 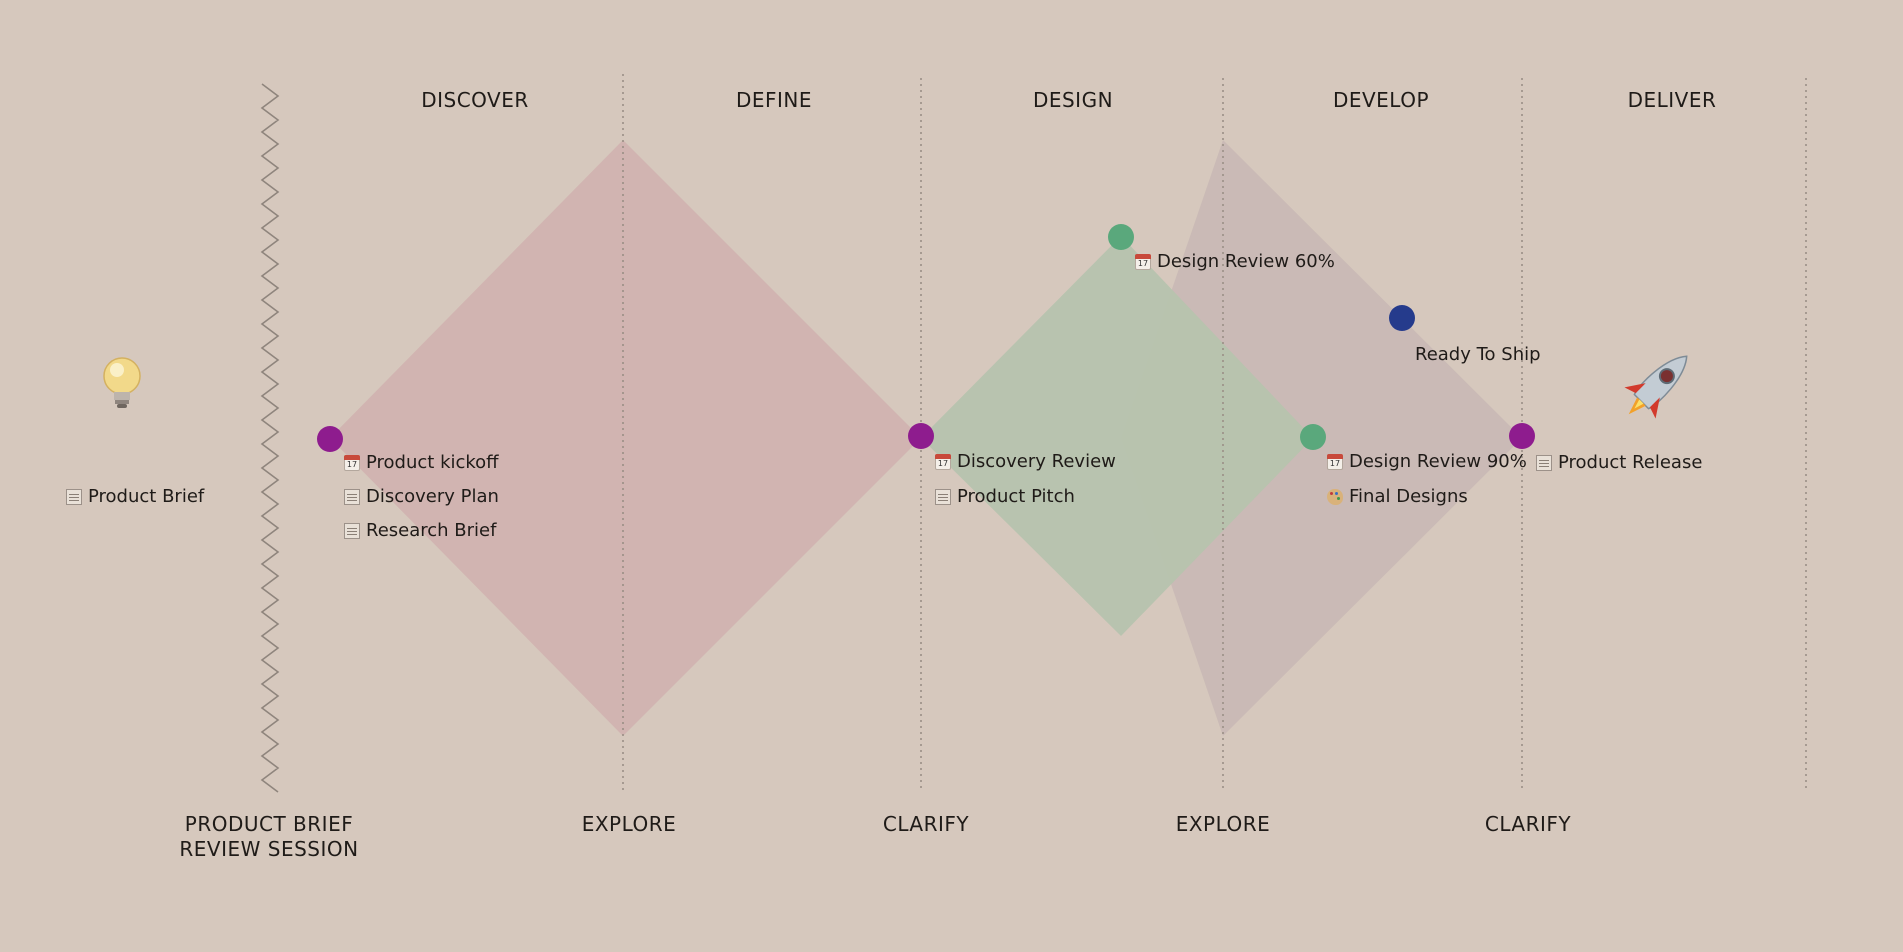 What do you see at coordinates (1223, 824) in the screenshot?
I see `stage-explore-2: EXPLORE` at bounding box center [1223, 824].